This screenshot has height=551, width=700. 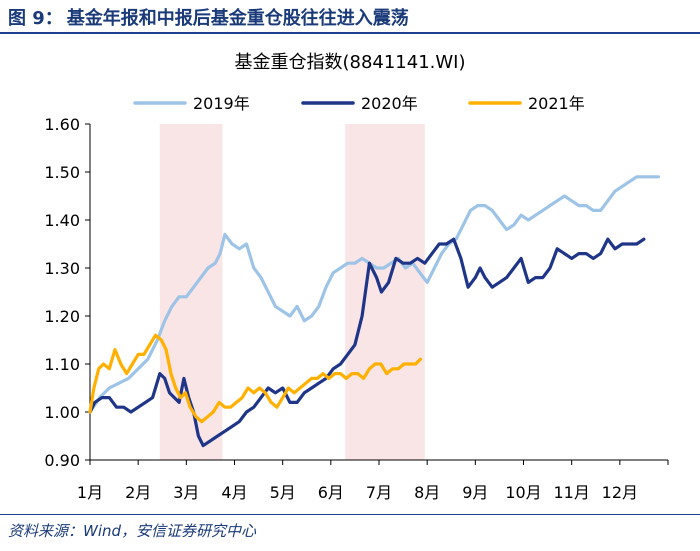 What do you see at coordinates (62, 316) in the screenshot?
I see `y-tick-label: 1.20` at bounding box center [62, 316].